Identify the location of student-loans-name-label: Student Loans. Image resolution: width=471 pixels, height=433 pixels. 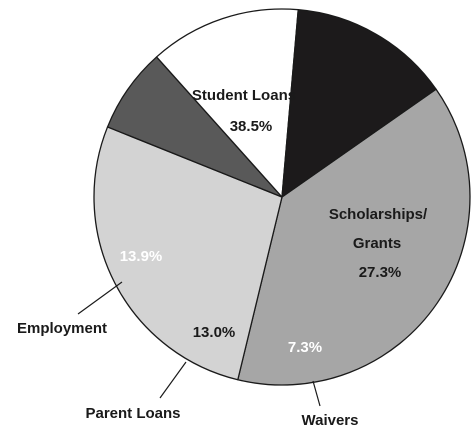
(244, 95).